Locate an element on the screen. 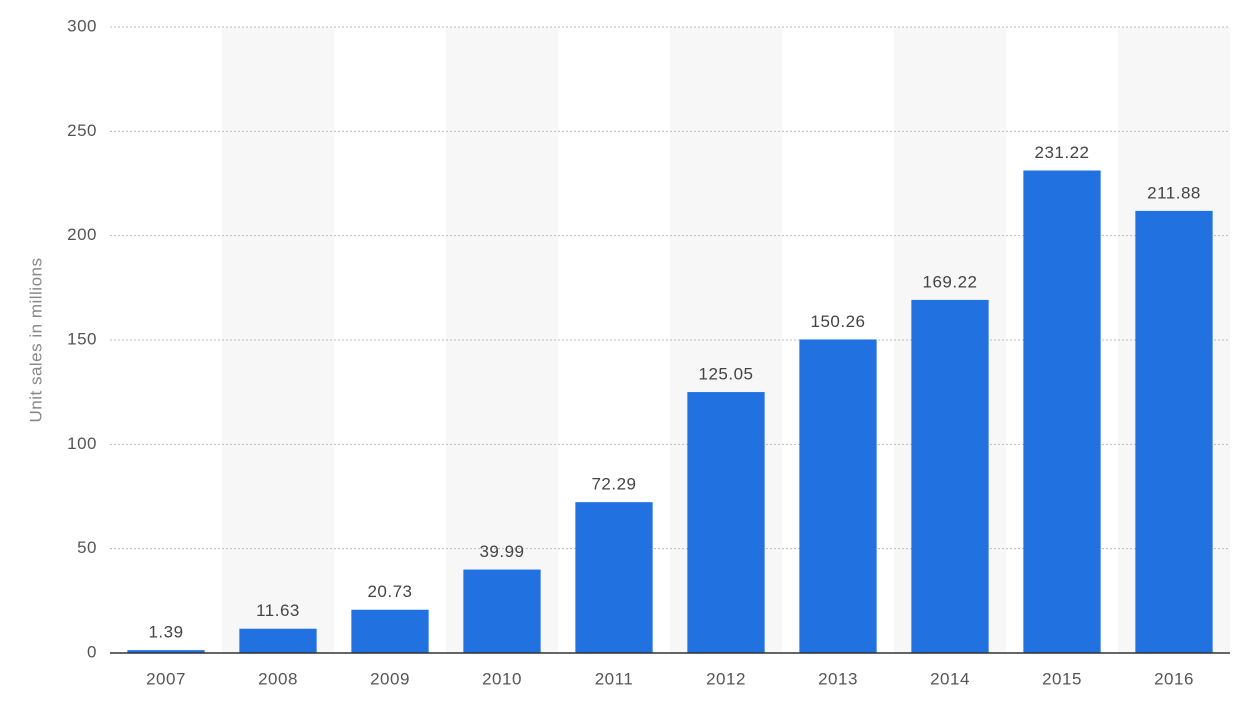 The width and height of the screenshot is (1252, 704). value-label: 20.73 is located at coordinates (389, 591).